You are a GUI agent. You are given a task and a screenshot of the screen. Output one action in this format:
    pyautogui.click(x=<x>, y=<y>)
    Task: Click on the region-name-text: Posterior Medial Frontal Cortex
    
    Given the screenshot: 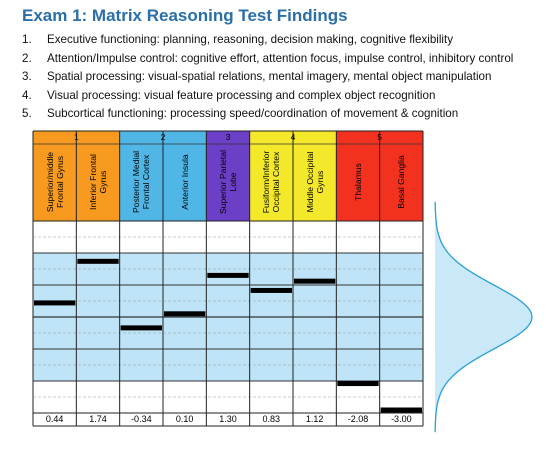 What is the action you would take?
    pyautogui.click(x=141, y=182)
    